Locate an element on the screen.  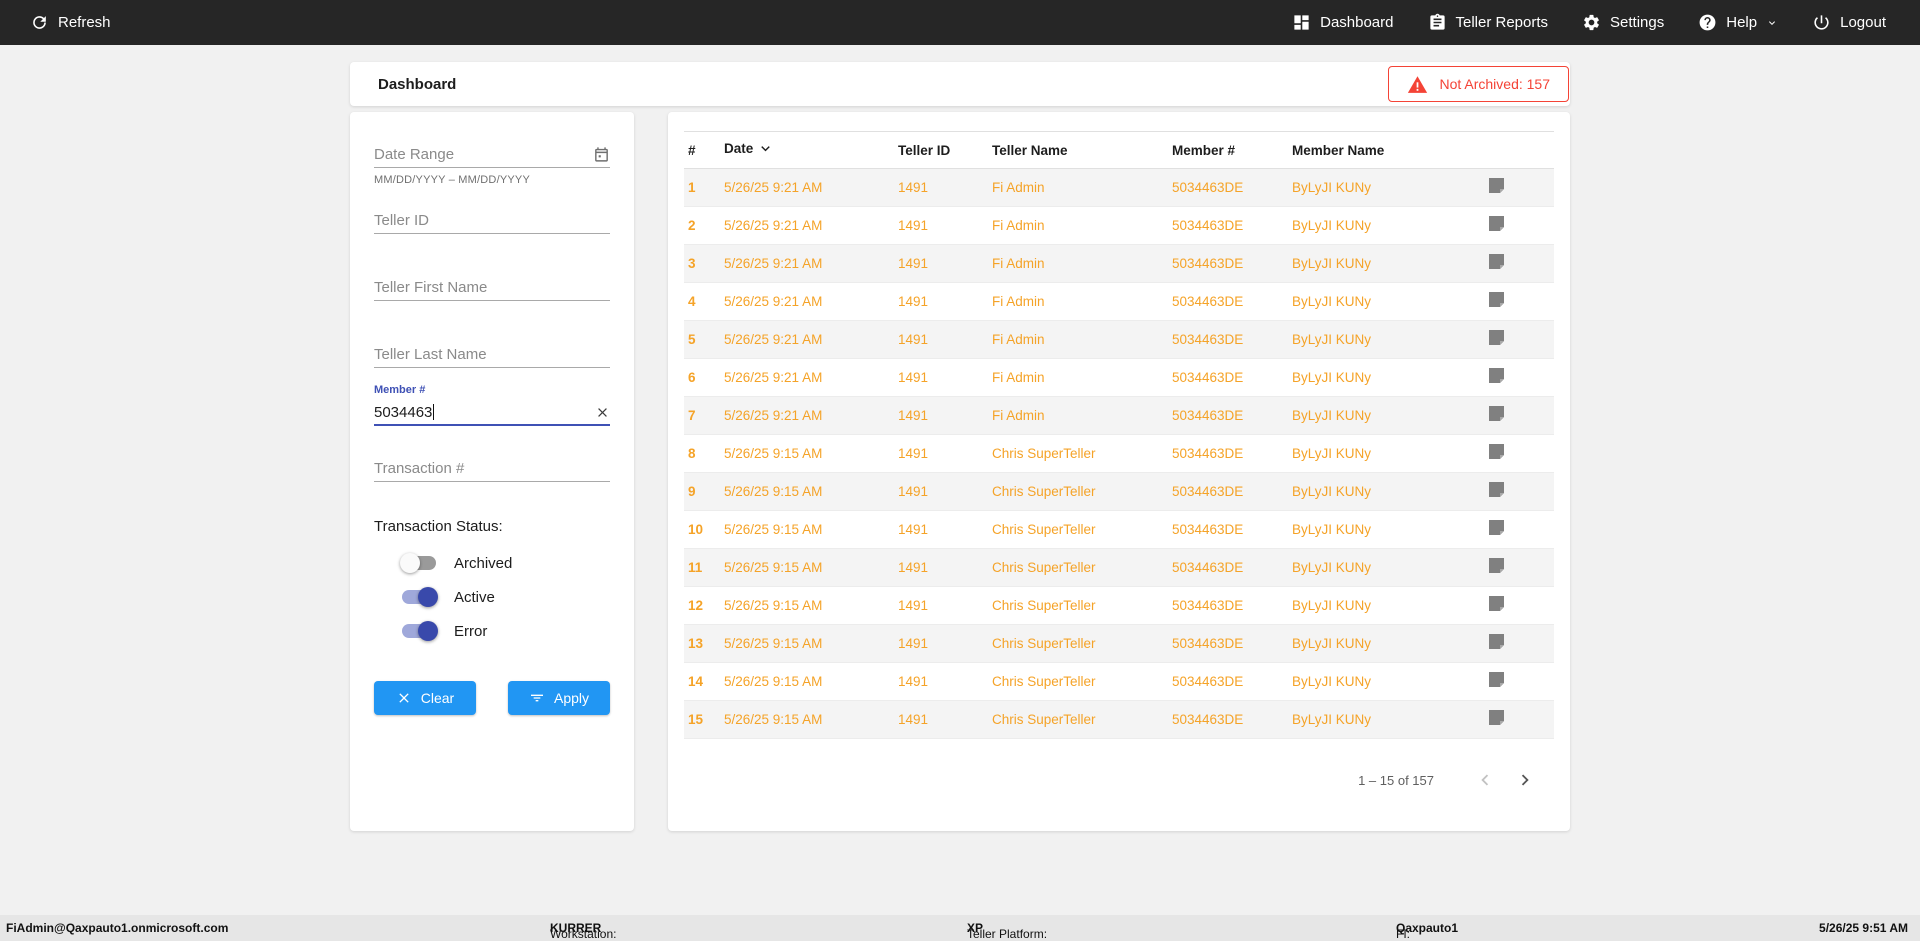
archived-switch is located at coordinates (418, 563).